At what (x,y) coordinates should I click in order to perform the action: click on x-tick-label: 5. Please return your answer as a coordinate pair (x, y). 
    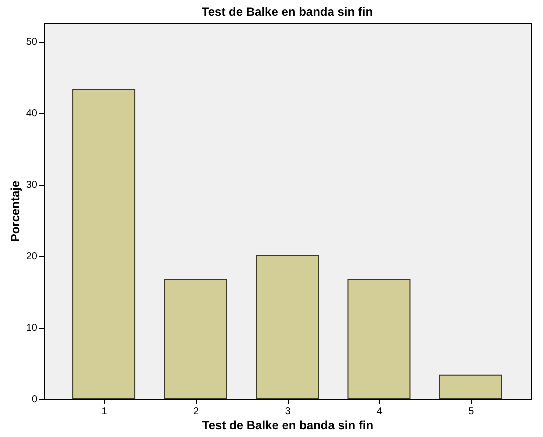
    Looking at the image, I should click on (471, 412).